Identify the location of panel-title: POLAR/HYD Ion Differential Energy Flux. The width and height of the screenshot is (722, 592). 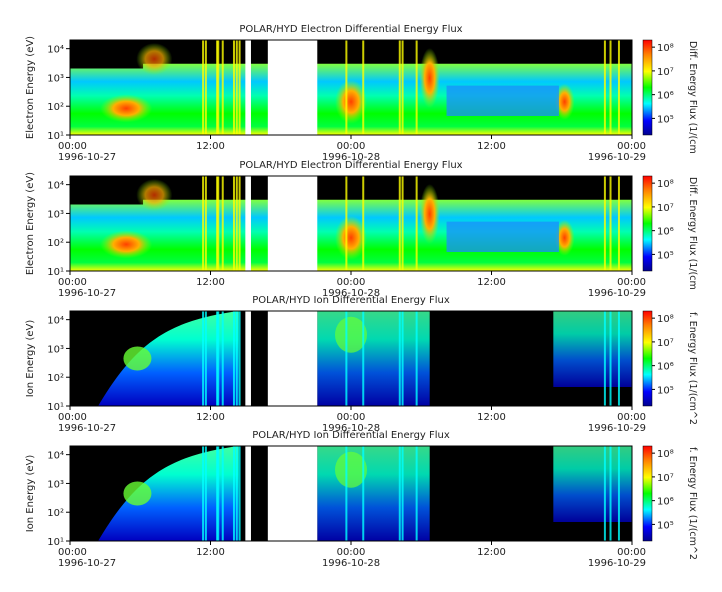
(351, 300).